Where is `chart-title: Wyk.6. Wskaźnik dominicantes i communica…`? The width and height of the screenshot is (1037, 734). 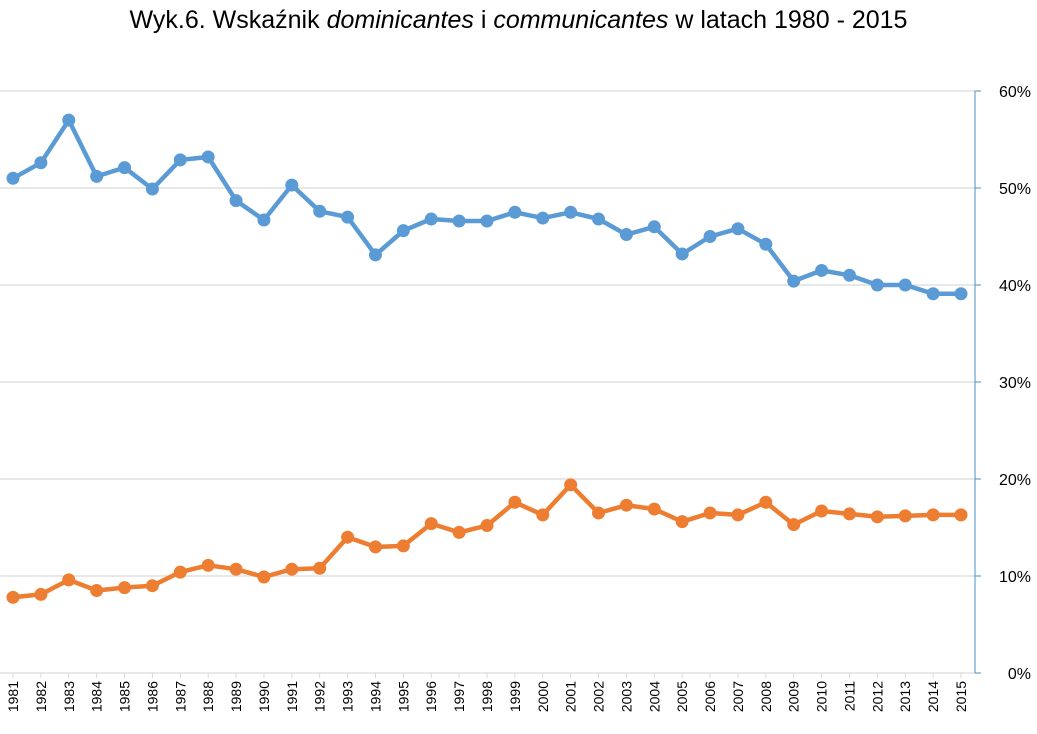 chart-title: Wyk.6. Wskaźnik dominicantes i communica… is located at coordinates (518, 20).